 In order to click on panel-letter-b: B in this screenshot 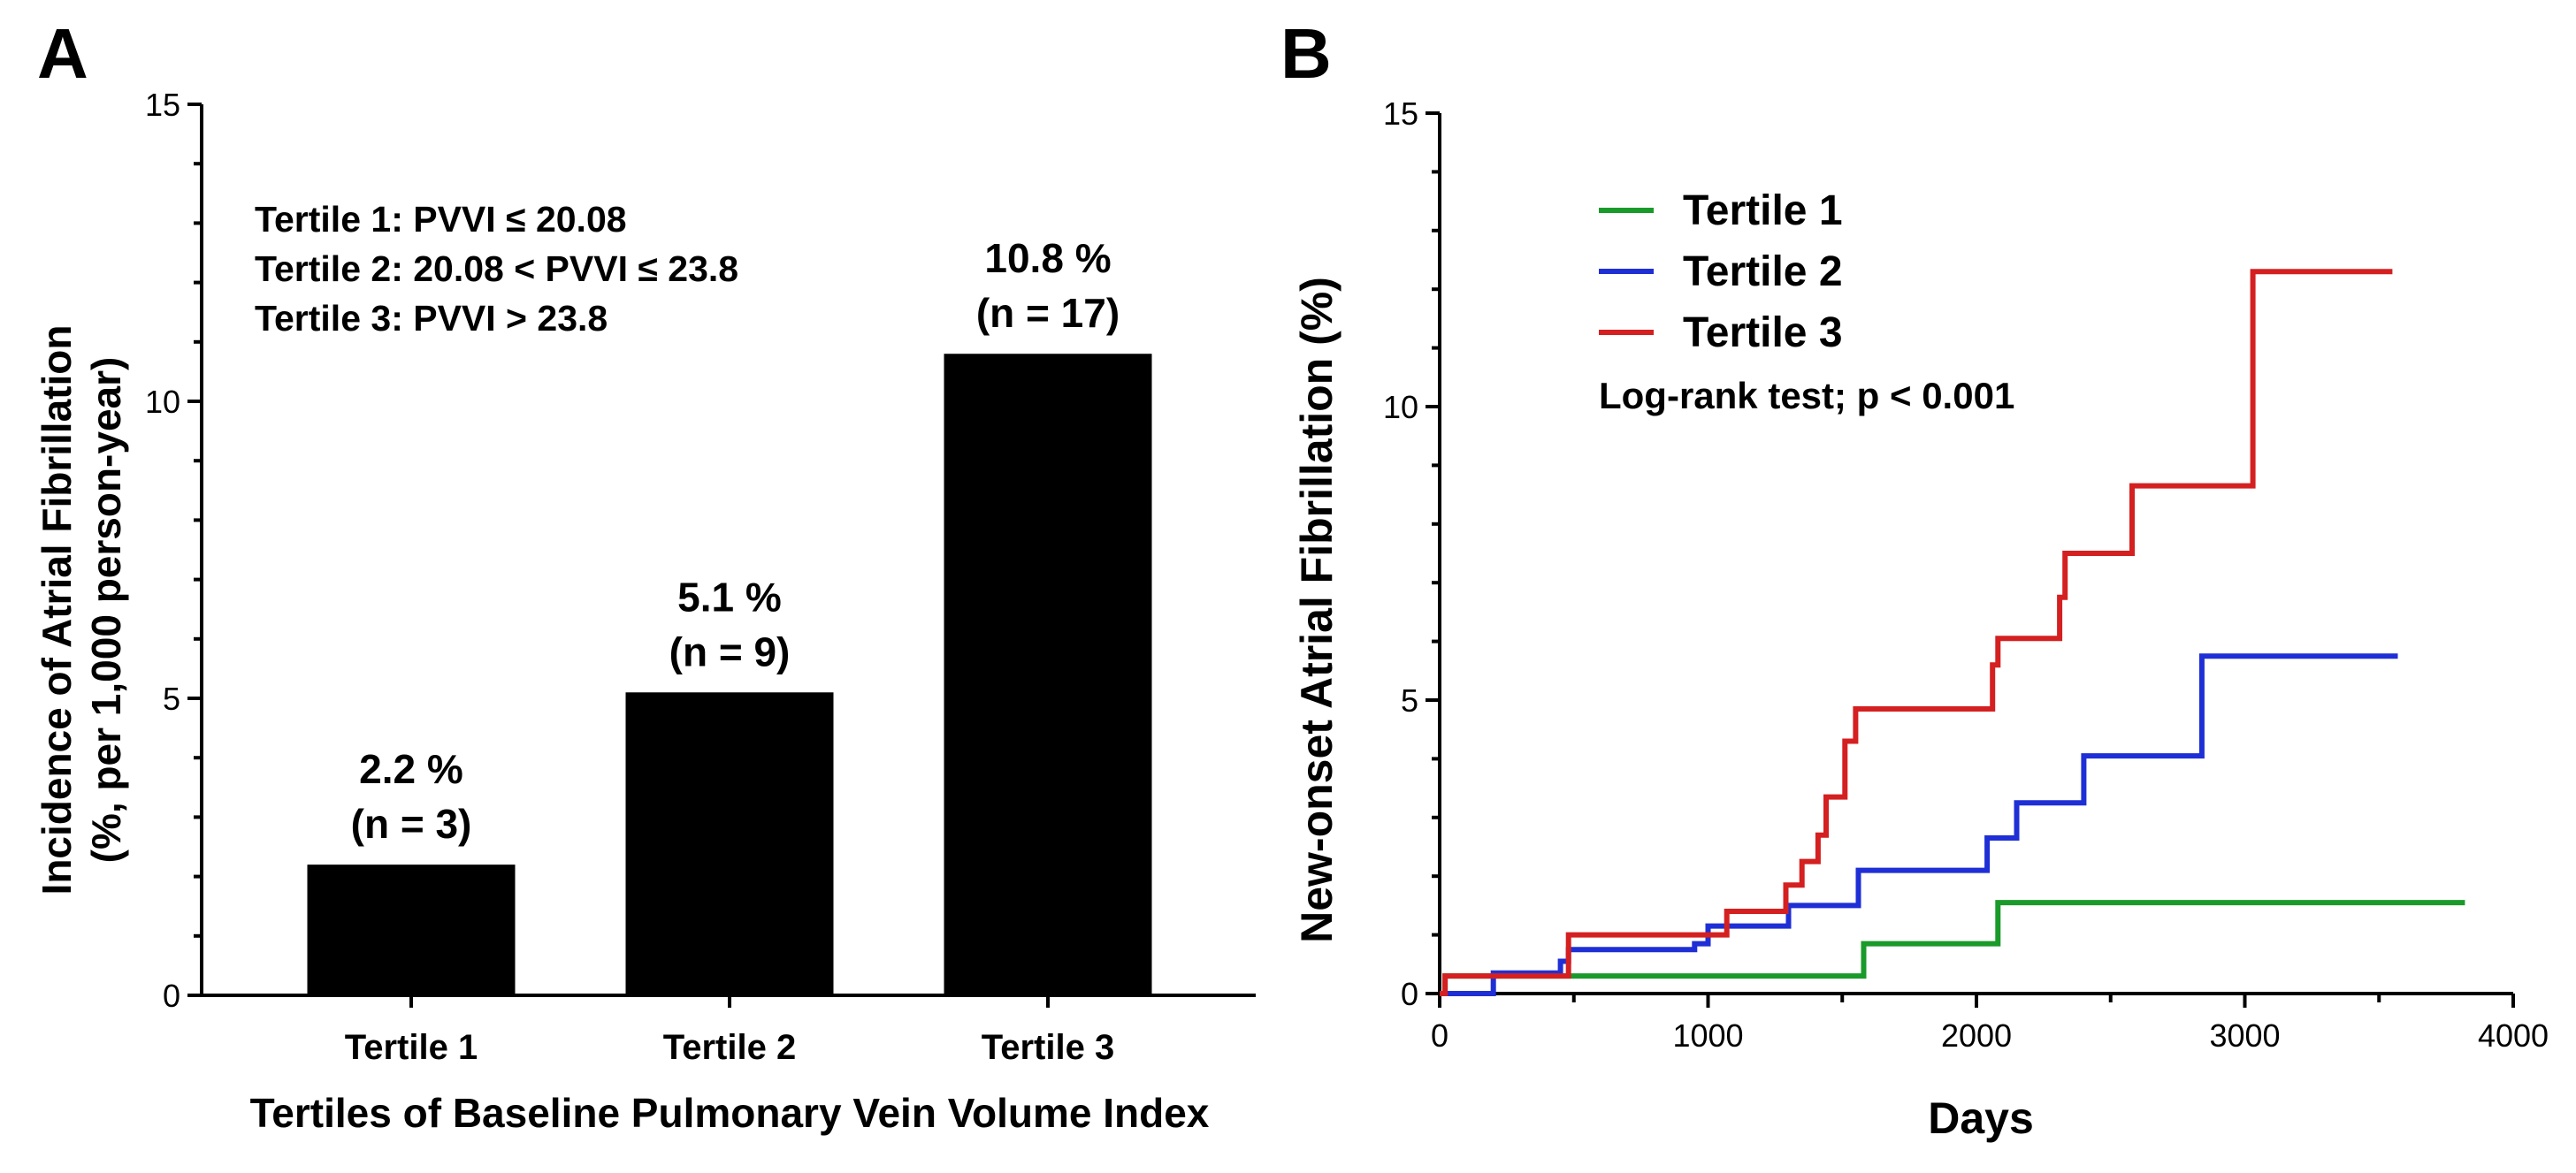, I will do `click(1306, 53)`.